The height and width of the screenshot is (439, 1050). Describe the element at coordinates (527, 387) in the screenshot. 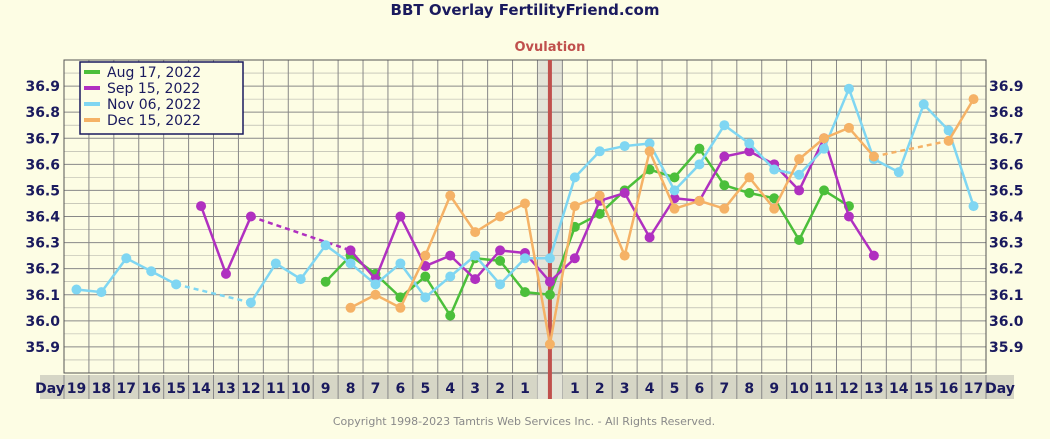

I see `x-axis-band` at that location.